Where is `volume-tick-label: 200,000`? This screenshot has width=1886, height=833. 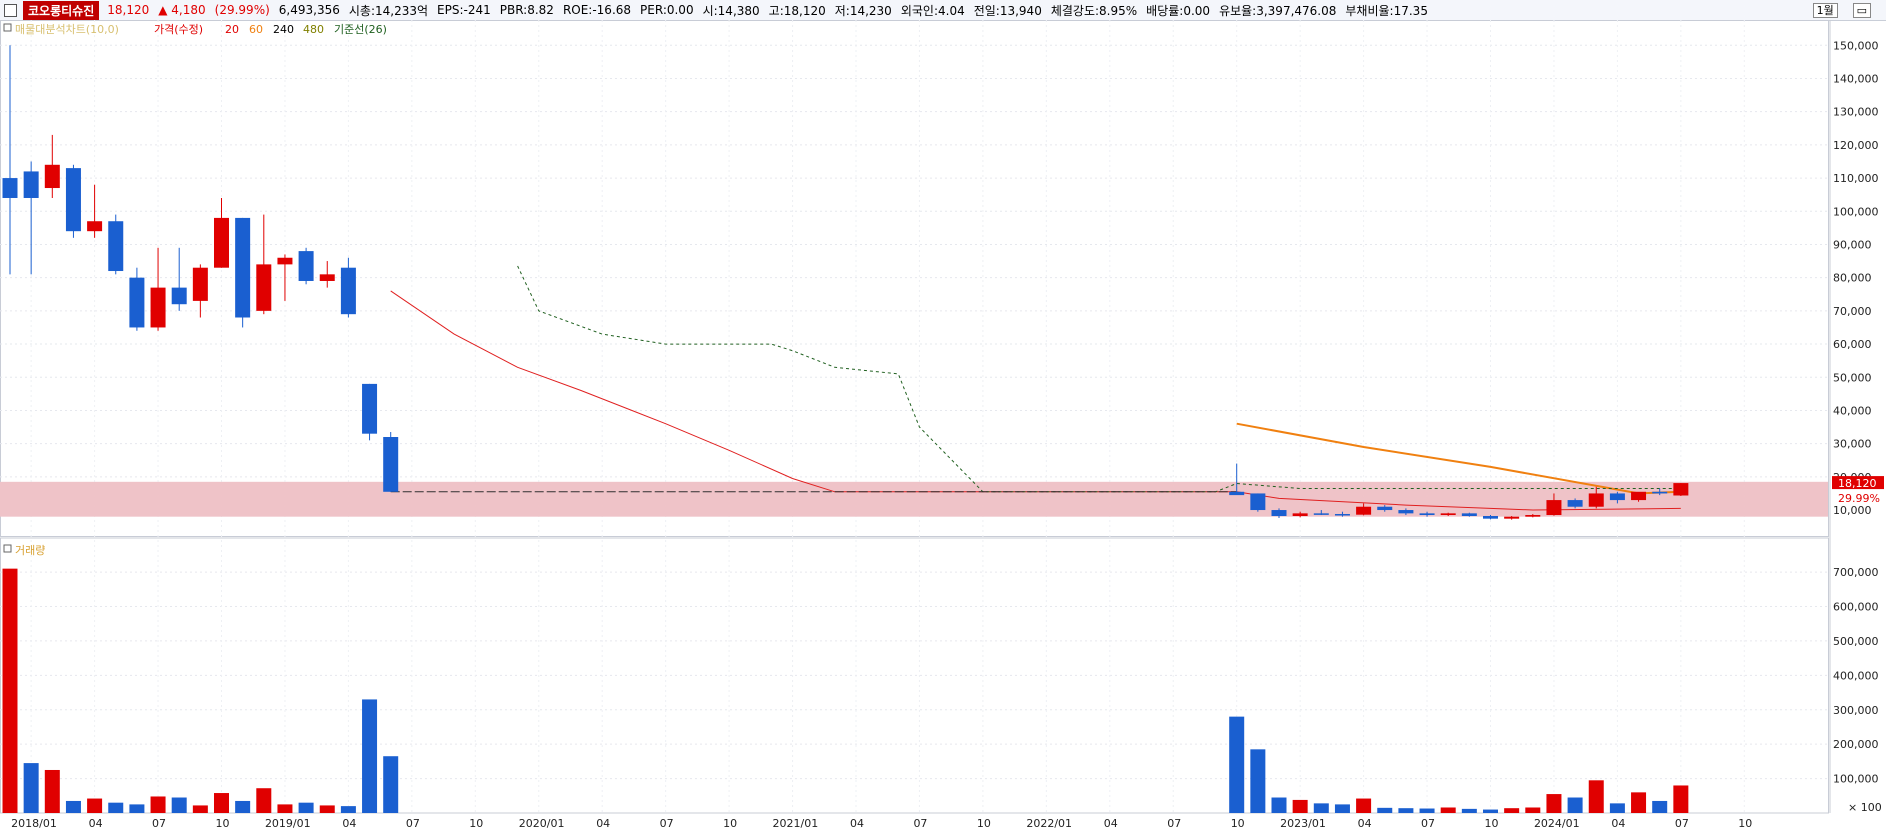 volume-tick-label: 200,000 is located at coordinates (1856, 744).